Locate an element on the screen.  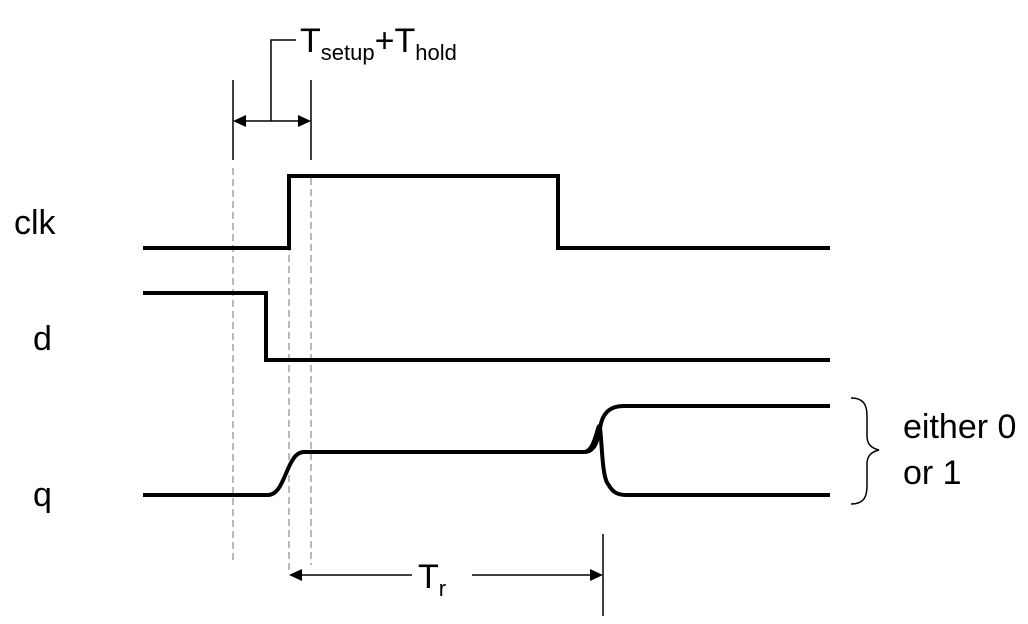
either-note-line1: either 0 is located at coordinates (959, 427).